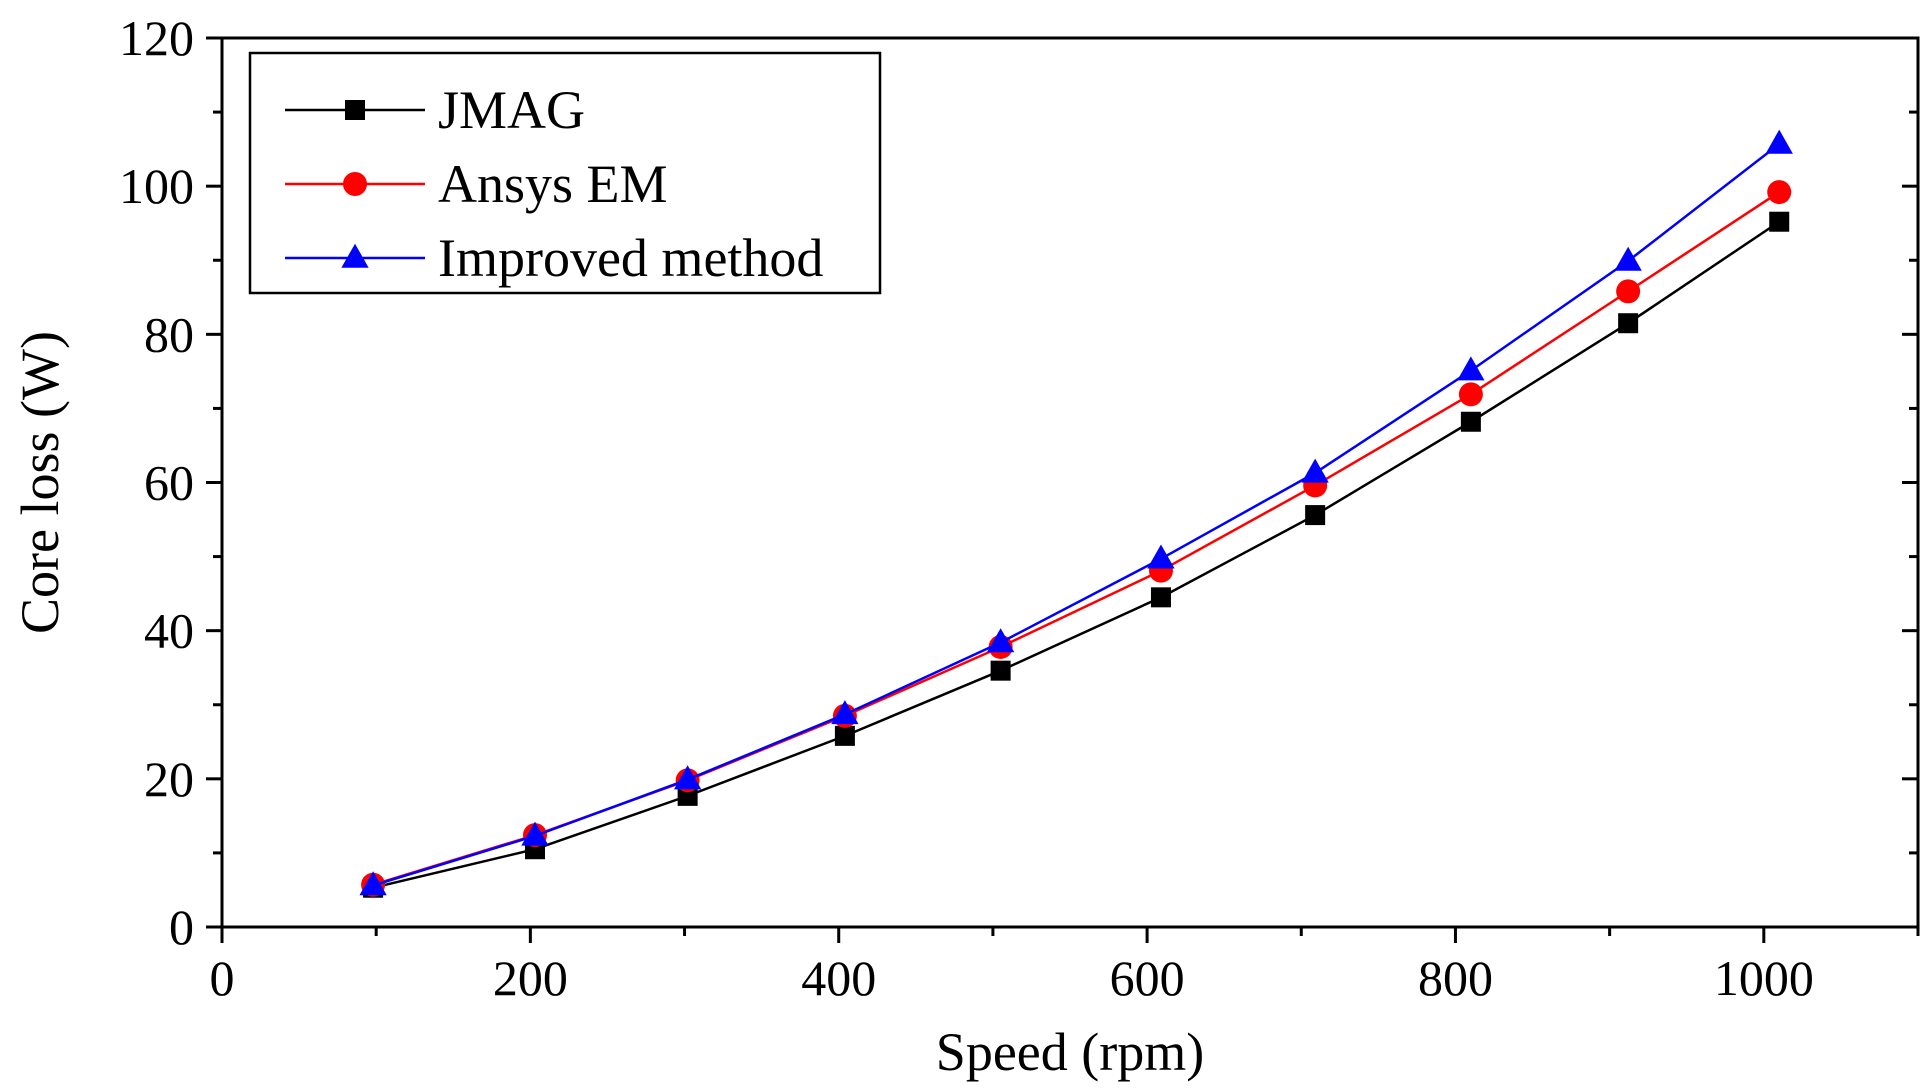 The width and height of the screenshot is (1931, 1091). Describe the element at coordinates (169, 631) in the screenshot. I see `y-tick-label: 40` at that location.